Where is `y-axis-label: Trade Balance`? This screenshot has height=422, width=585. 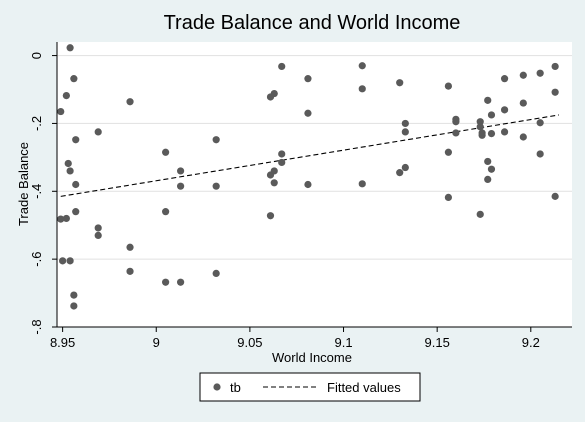 y-axis-label: Trade Balance is located at coordinates (23, 184).